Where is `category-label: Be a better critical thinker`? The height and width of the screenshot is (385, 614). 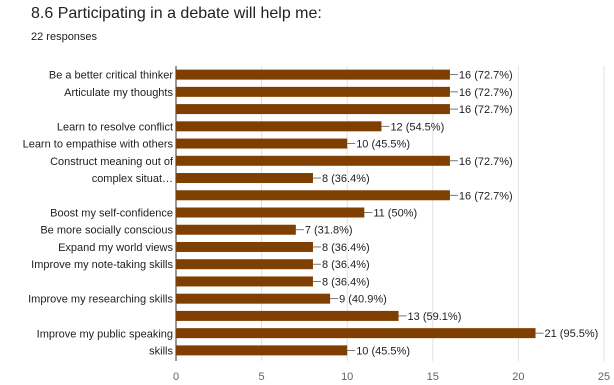
category-label: Be a better critical thinker is located at coordinates (111, 76).